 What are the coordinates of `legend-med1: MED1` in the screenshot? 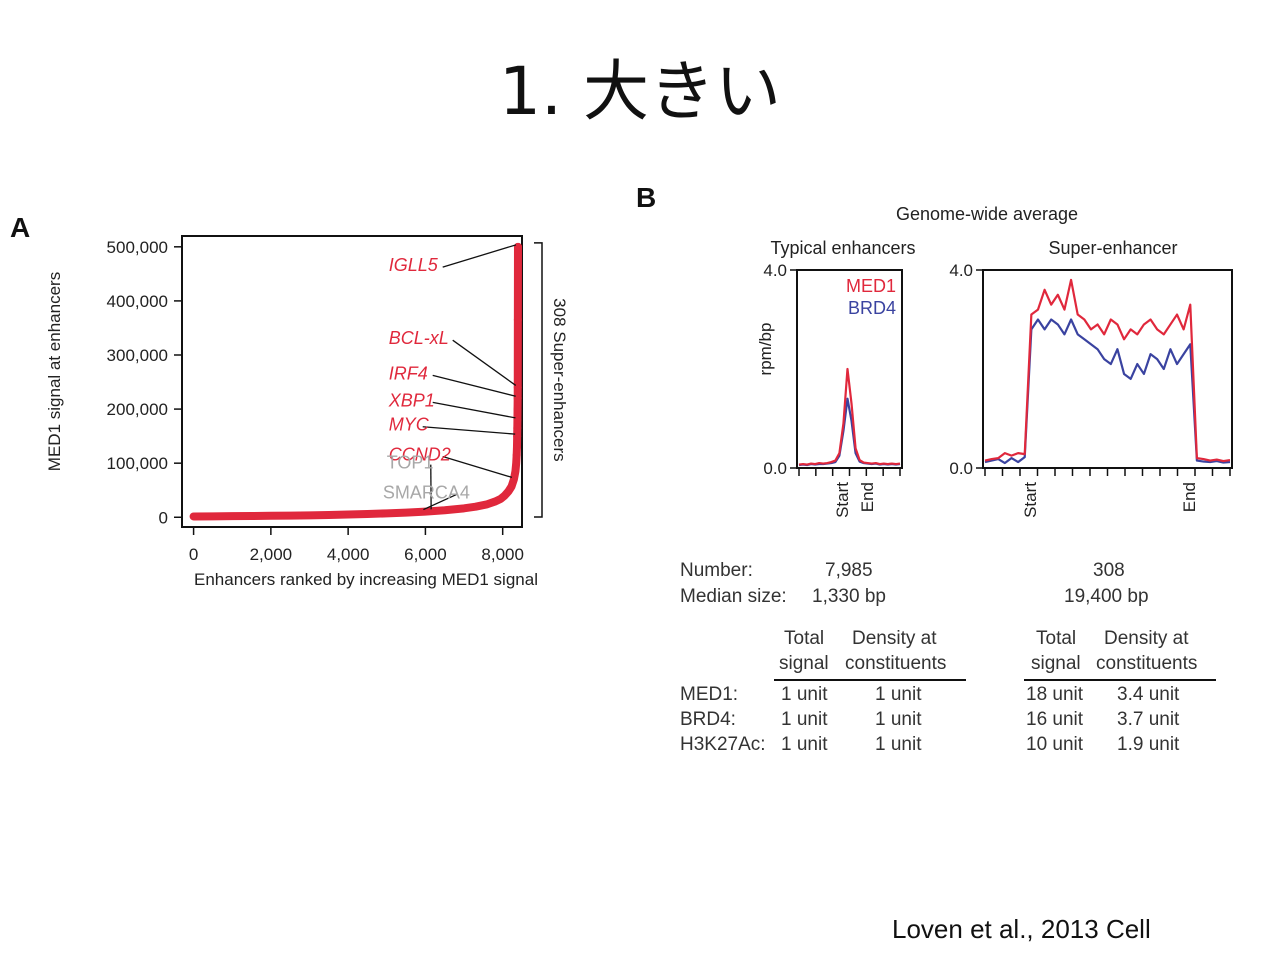 It's located at (871, 286).